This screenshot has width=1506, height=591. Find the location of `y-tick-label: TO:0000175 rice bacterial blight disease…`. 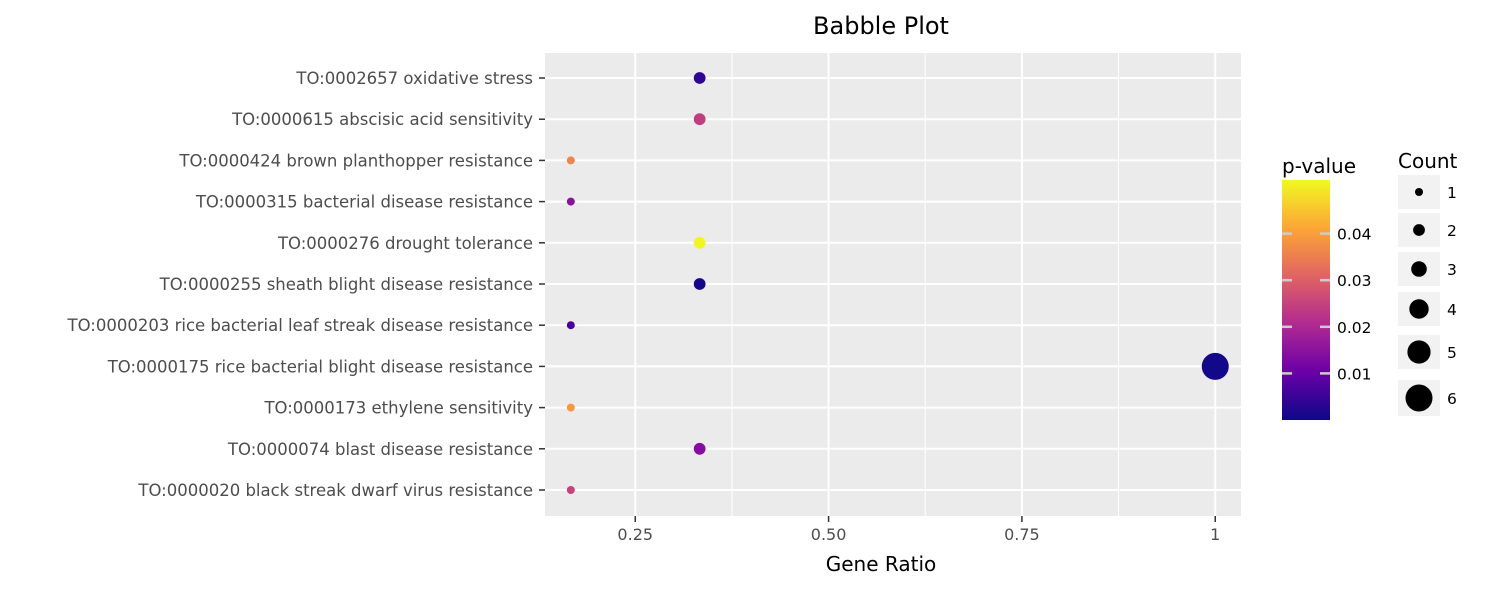

y-tick-label: TO:0000175 rice bacterial blight disease… is located at coordinates (320, 366).